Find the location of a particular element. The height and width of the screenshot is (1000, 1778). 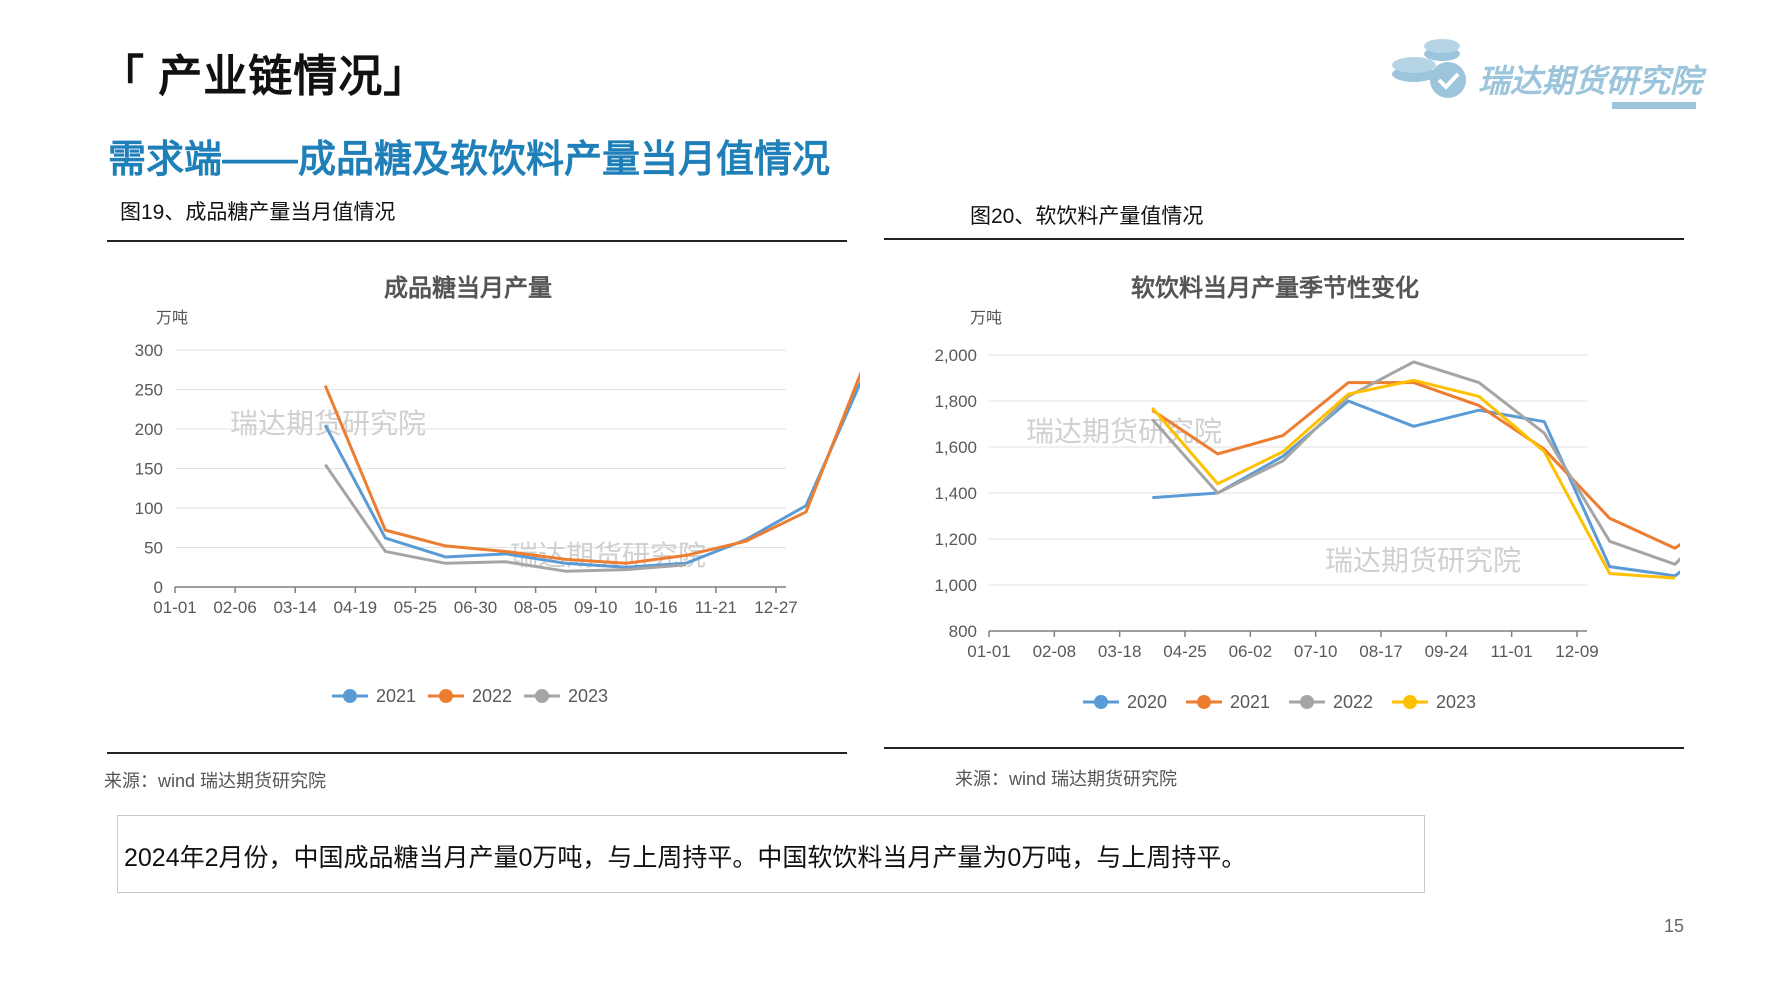

figure-2-bottom-rule is located at coordinates (1284, 748).